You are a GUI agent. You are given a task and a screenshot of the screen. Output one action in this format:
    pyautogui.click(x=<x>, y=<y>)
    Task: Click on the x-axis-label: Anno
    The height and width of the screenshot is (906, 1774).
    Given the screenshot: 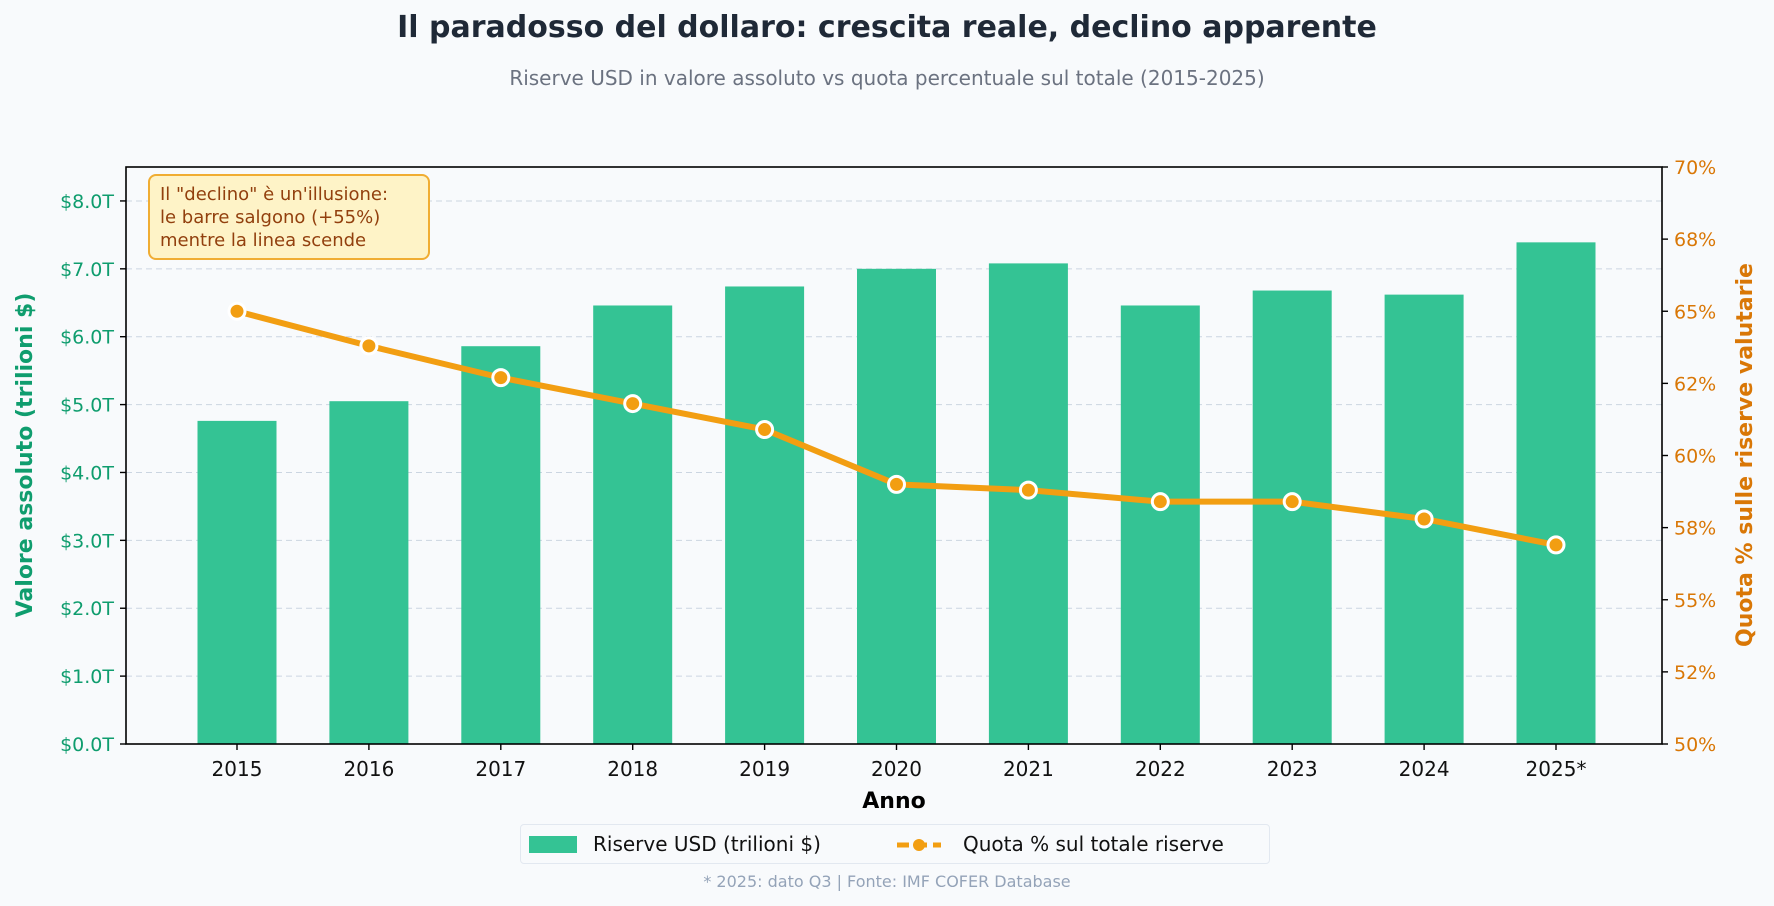 What is the action you would take?
    pyautogui.click(x=893, y=801)
    